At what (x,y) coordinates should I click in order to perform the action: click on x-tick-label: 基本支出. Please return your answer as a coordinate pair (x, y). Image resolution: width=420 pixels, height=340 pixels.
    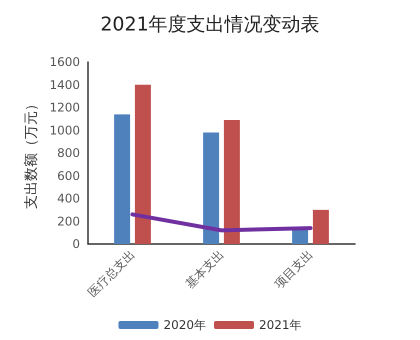
    Looking at the image, I should click on (204, 269).